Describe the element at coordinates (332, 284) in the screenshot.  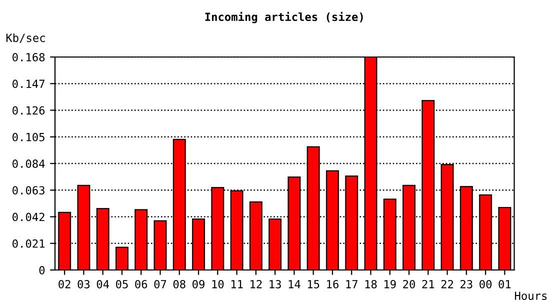
I see `x-tick-label: 16` at that location.